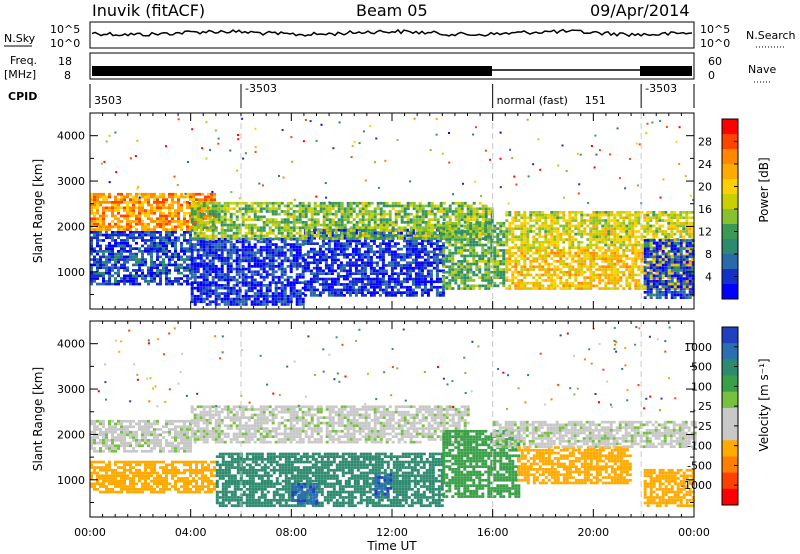  Describe the element at coordinates (65, 29) in the screenshot. I see `noise-tick-left-top: 10^5` at that location.